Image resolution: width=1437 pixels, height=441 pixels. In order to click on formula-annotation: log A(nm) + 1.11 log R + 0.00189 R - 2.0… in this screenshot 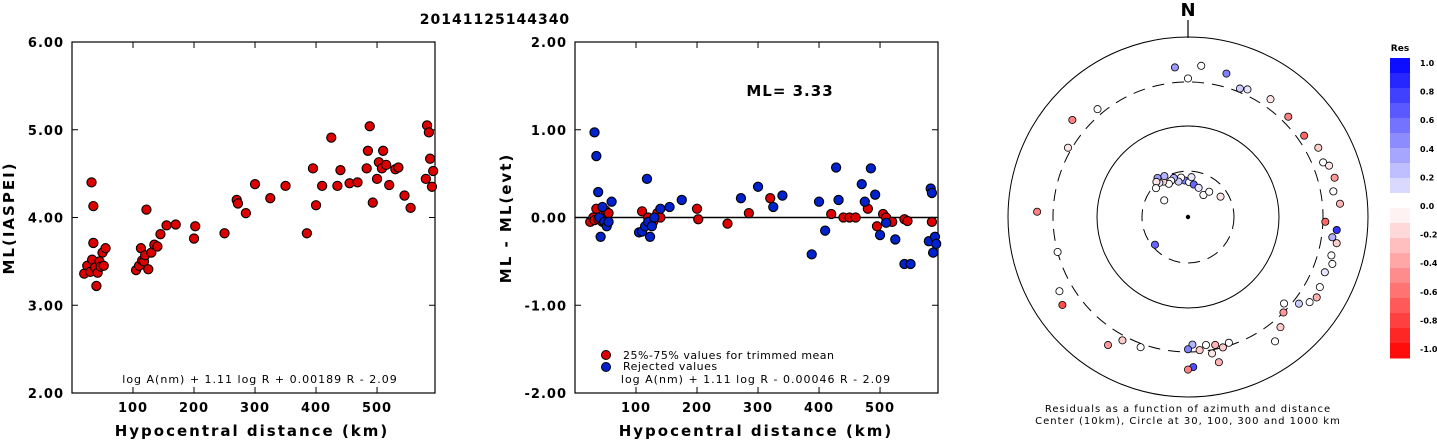, I will do `click(259, 379)`.